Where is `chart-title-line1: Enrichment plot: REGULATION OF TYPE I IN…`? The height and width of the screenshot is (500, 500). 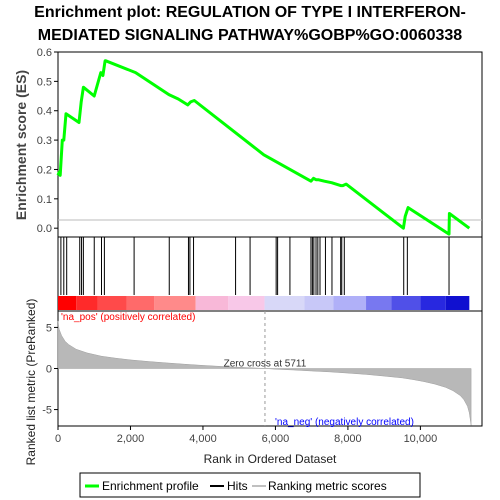 chart-title-line1: Enrichment plot: REGULATION OF TYPE I IN… is located at coordinates (250, 12).